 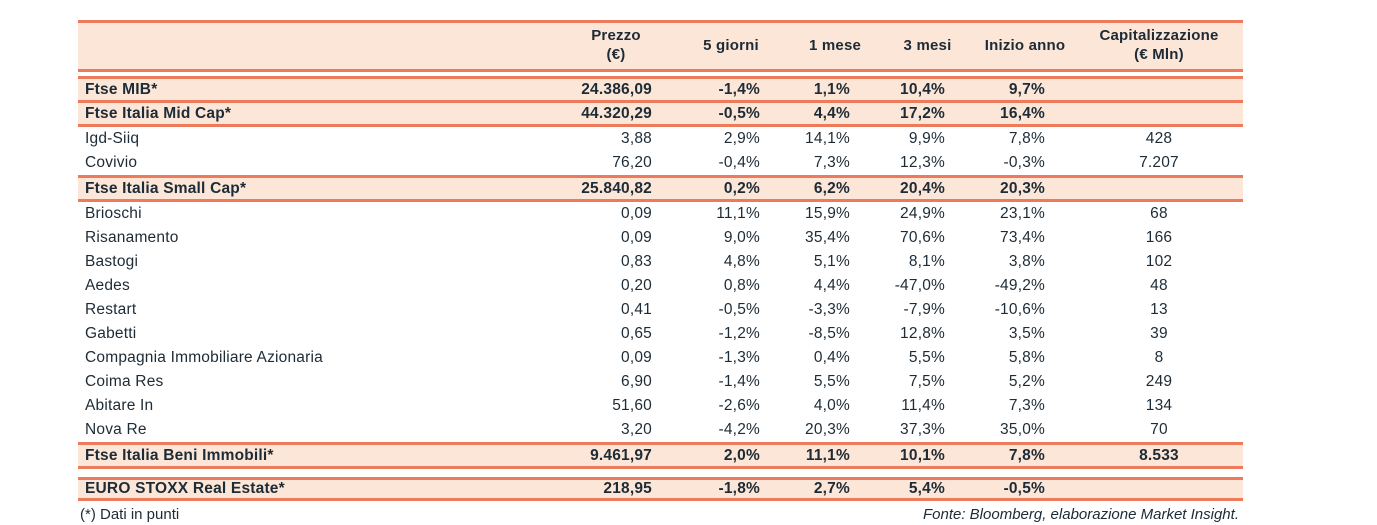 I want to click on row-label: Restart, so click(x=111, y=309).